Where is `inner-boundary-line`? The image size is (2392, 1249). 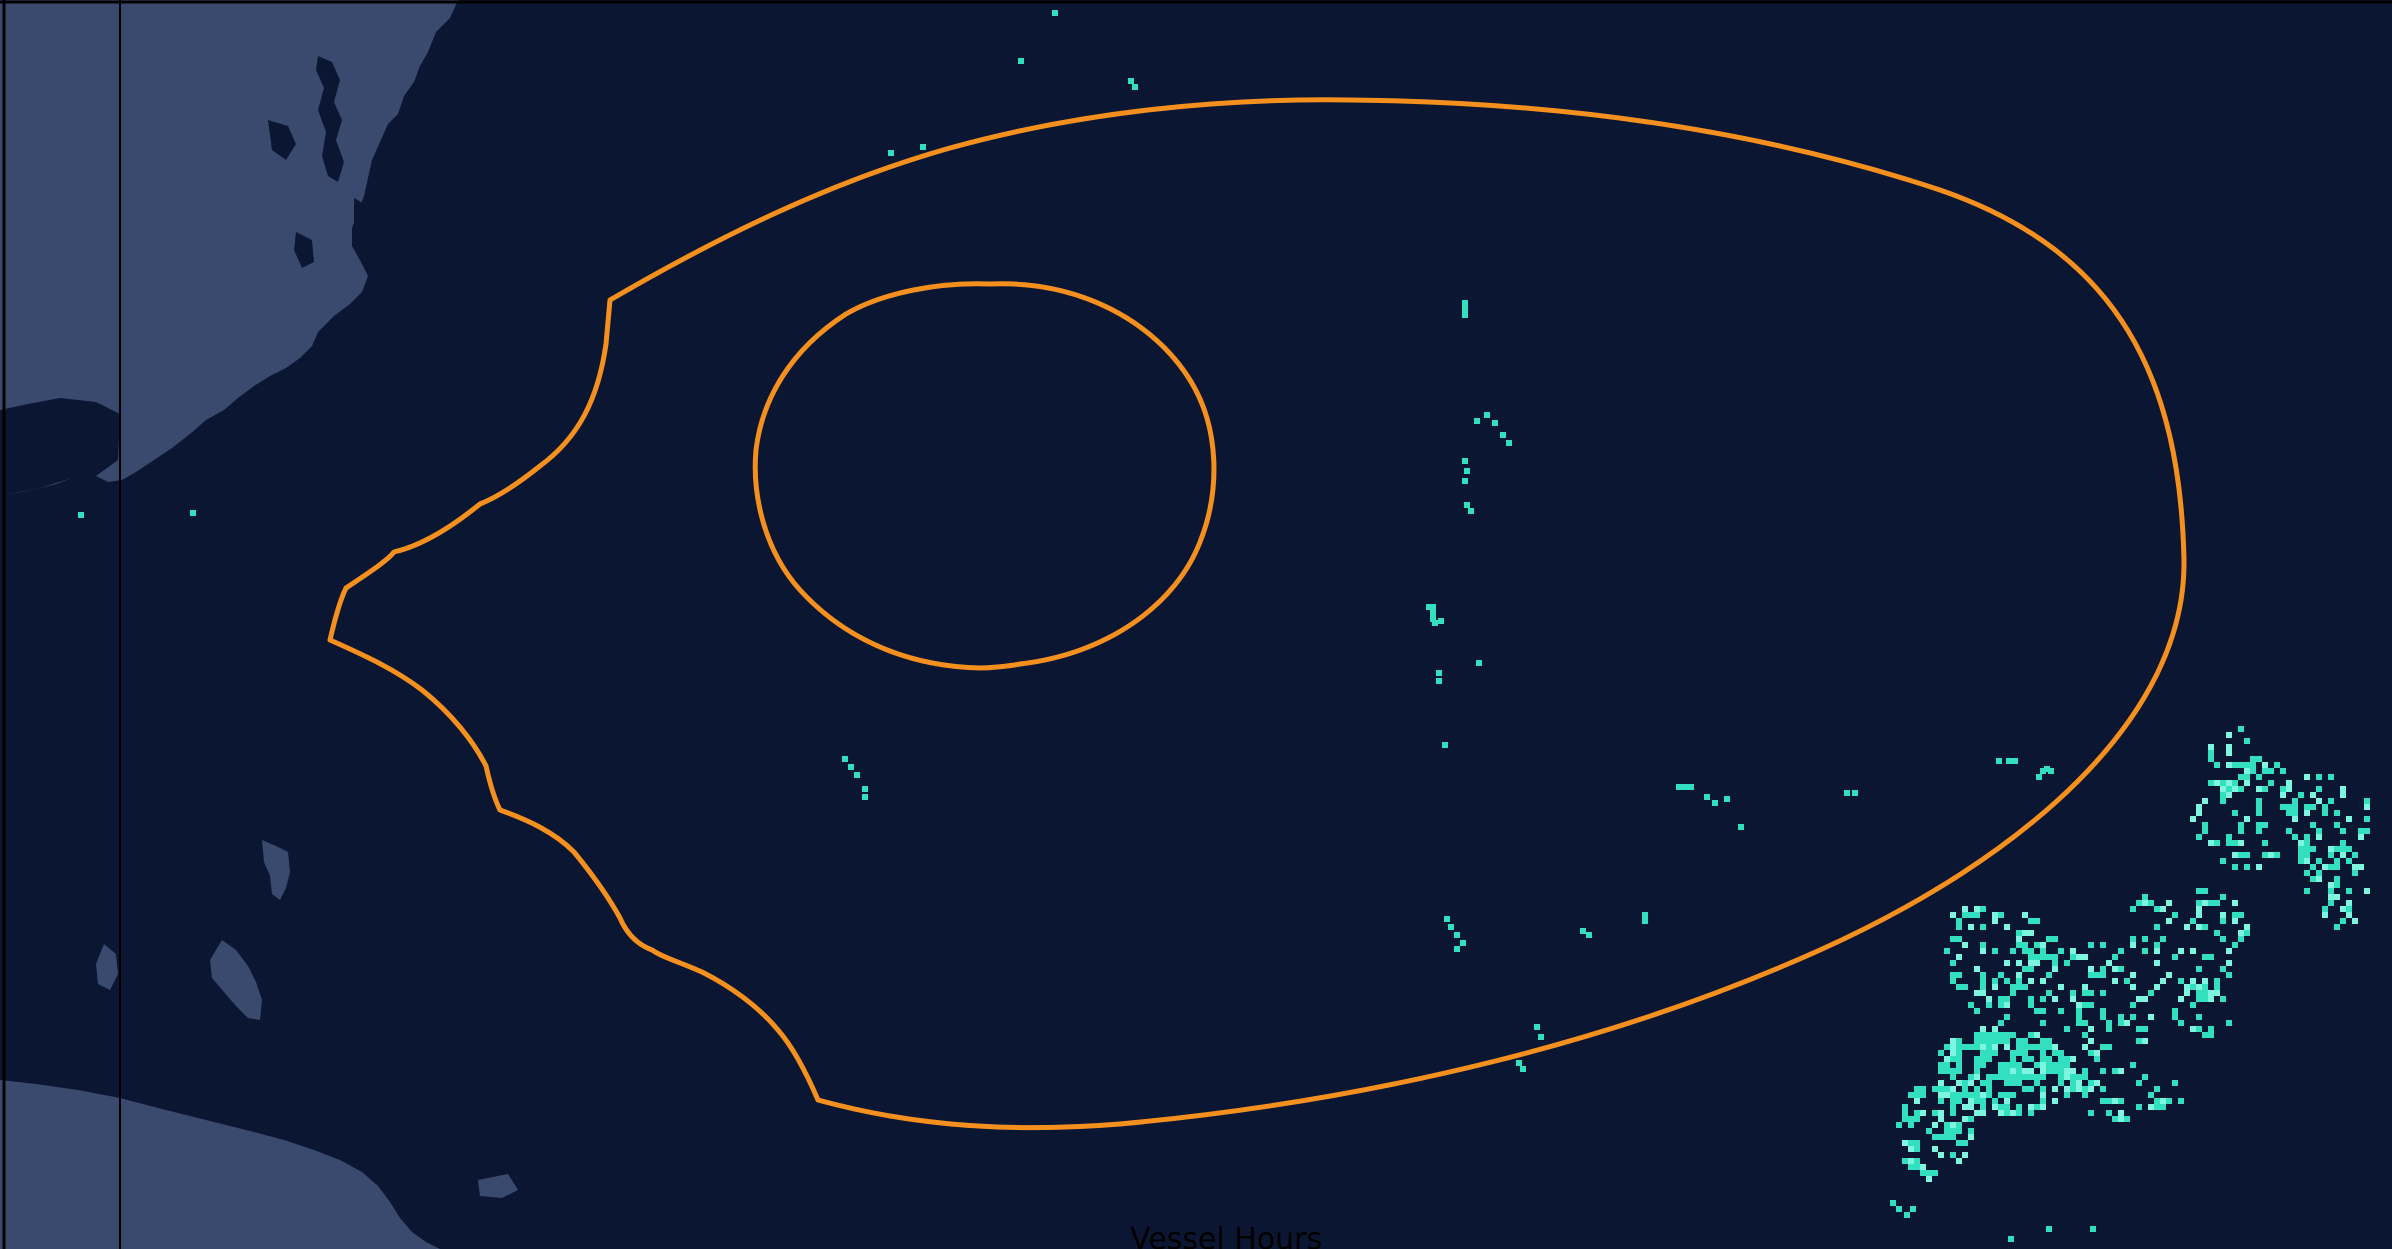
inner-boundary-line is located at coordinates (984, 476).